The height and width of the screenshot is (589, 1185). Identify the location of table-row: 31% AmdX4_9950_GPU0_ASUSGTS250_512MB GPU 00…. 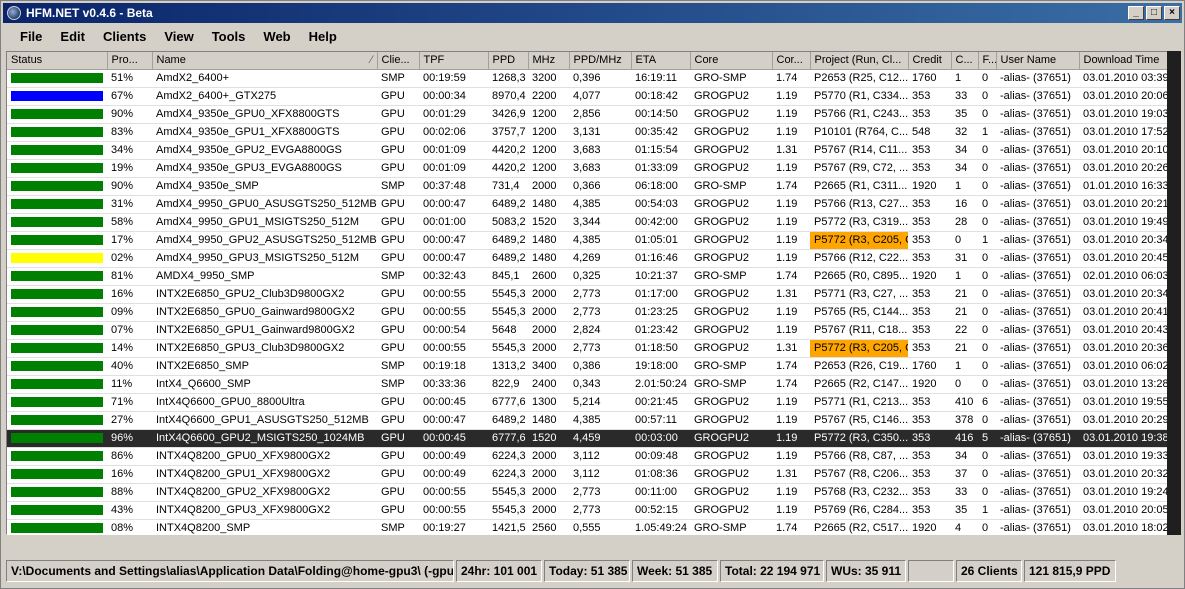
(587, 204).